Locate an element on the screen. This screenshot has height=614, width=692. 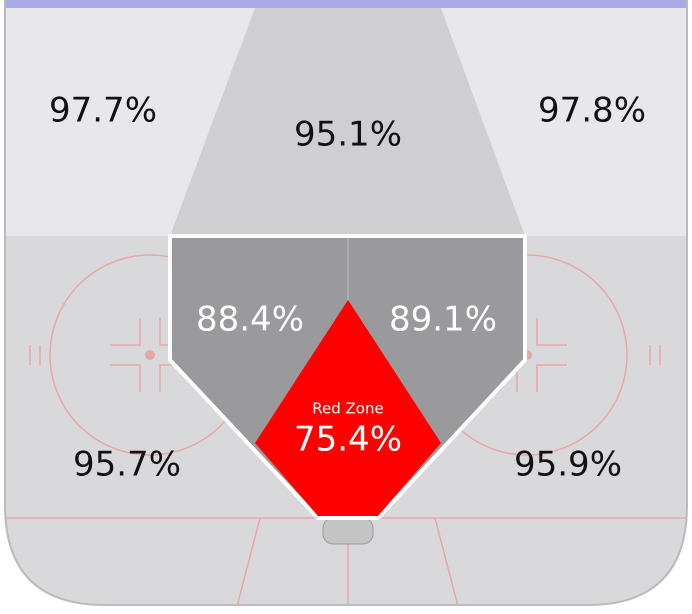
zone-value: 95.9% is located at coordinates (568, 465).